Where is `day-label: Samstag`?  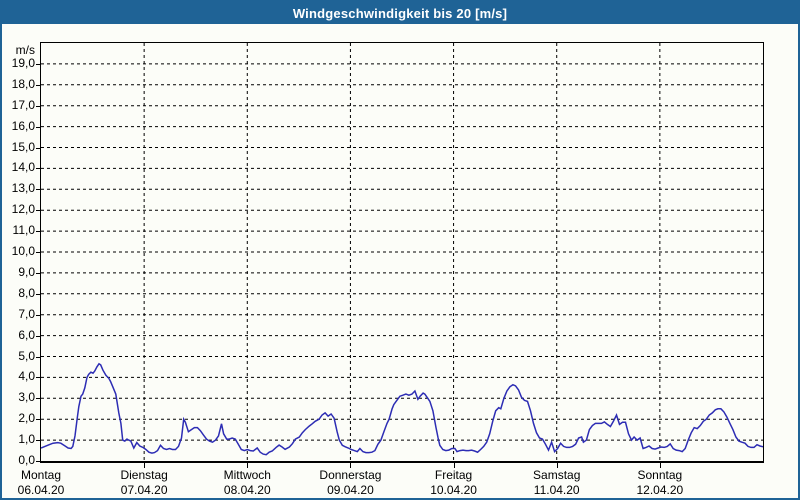 day-label: Samstag is located at coordinates (557, 475).